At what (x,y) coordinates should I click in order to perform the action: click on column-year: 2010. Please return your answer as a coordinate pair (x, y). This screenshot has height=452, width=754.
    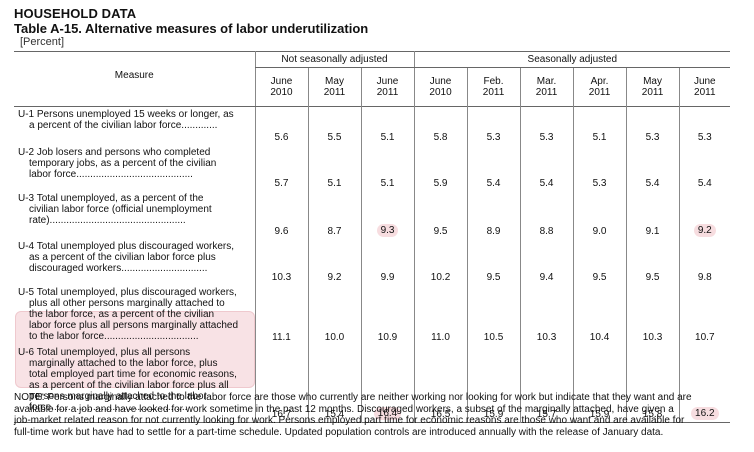
    Looking at the image, I should click on (281, 92).